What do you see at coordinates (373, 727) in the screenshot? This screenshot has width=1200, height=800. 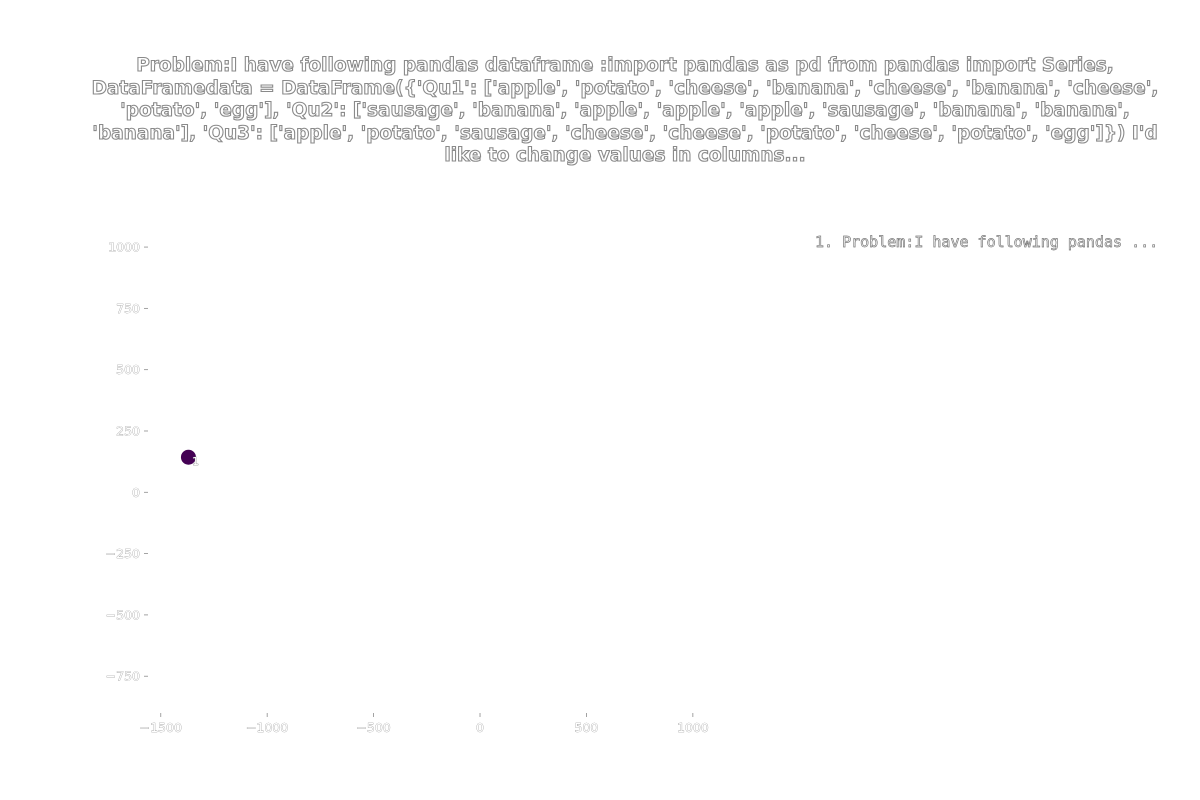 I see `x-tick-label: −500` at bounding box center [373, 727].